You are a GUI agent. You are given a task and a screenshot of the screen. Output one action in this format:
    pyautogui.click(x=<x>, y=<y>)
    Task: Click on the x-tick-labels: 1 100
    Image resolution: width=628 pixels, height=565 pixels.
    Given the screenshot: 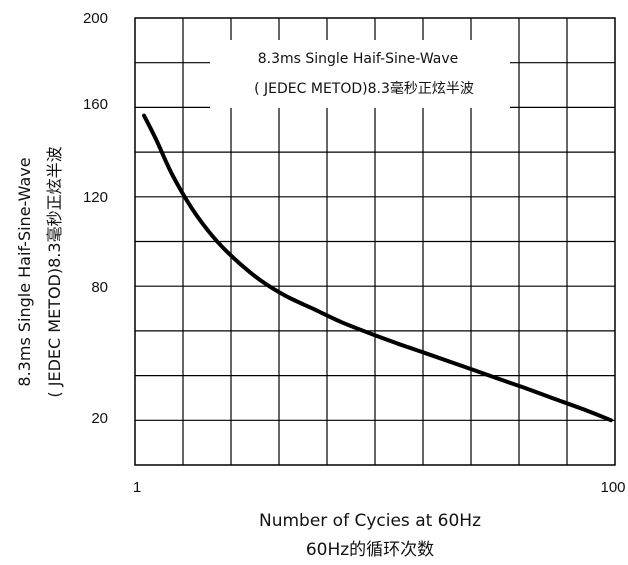 What is the action you would take?
    pyautogui.click(x=379, y=487)
    